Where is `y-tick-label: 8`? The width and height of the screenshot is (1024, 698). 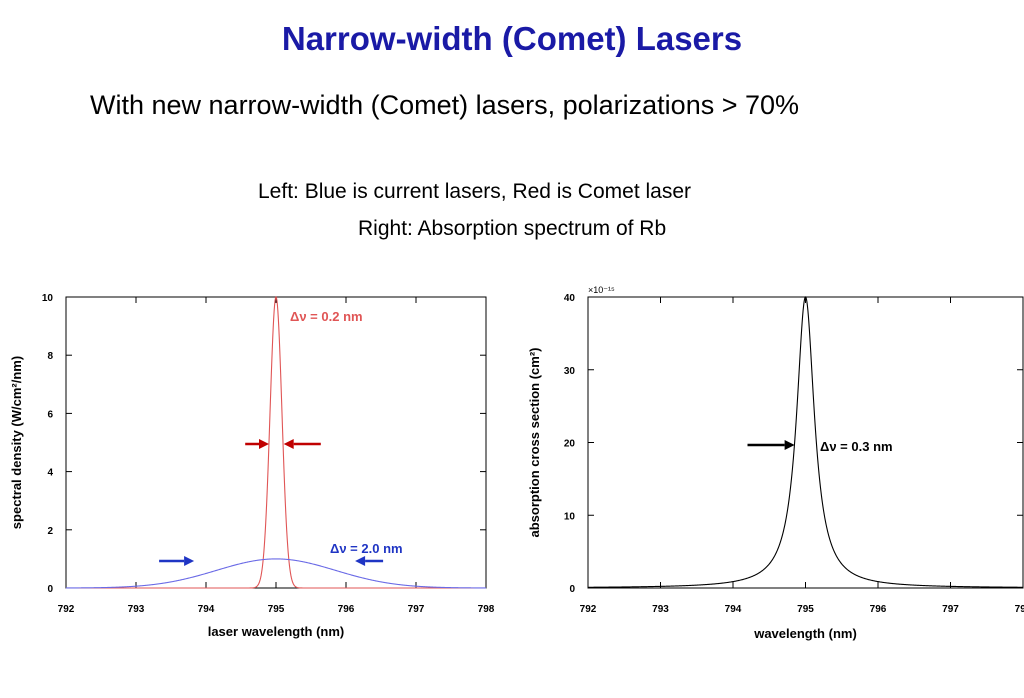
y-tick-label: 8 is located at coordinates (50, 356).